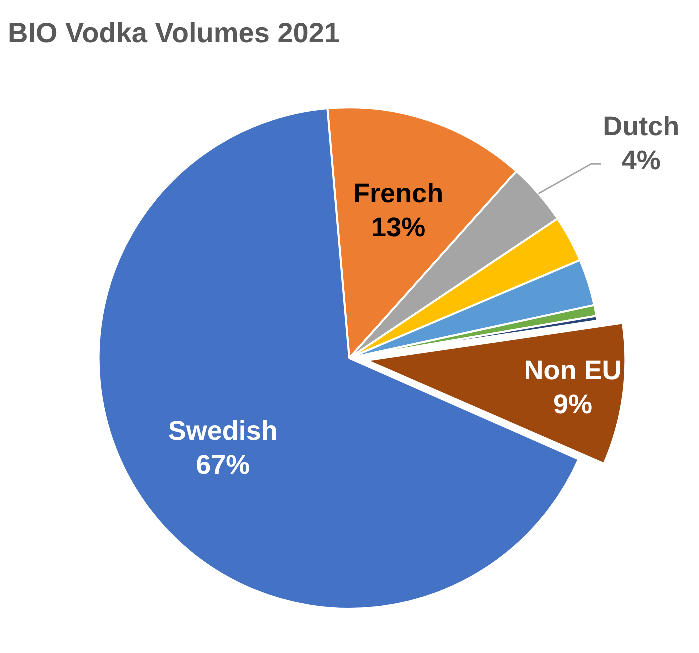  I want to click on data-label: 67%, so click(223, 465).